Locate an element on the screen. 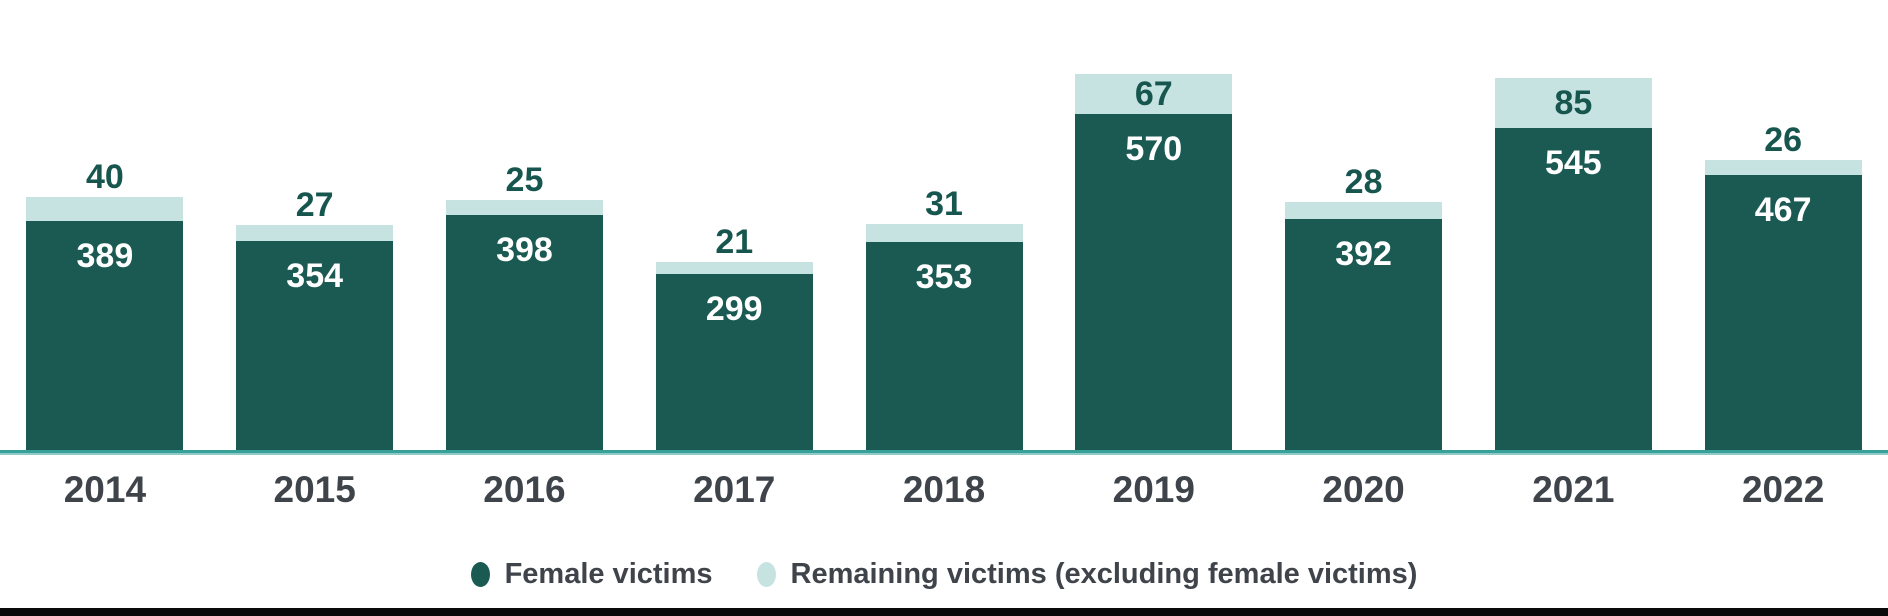  bar-column-2017: 21 299 is located at coordinates (734, 227).